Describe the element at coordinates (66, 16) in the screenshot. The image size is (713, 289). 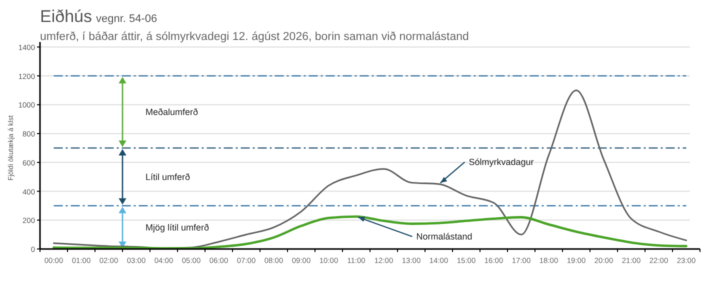
I see `chart-title: Eiðhús` at that location.